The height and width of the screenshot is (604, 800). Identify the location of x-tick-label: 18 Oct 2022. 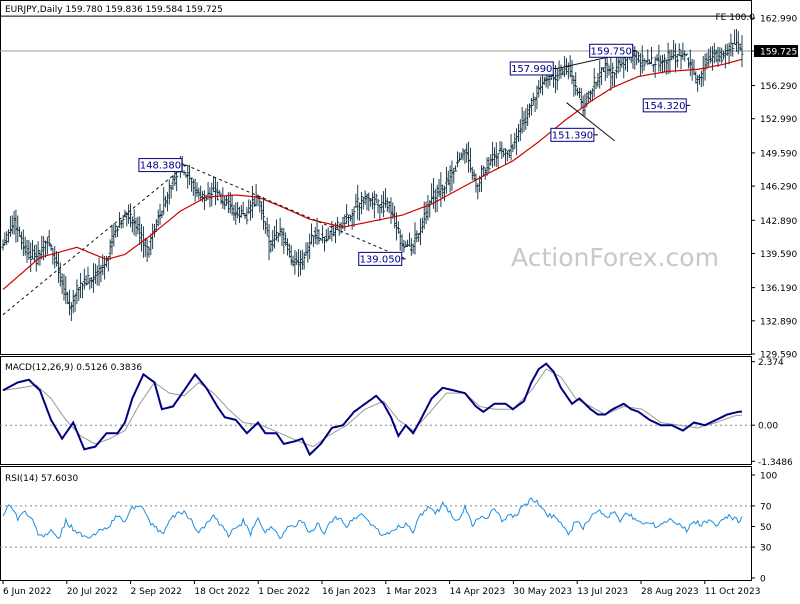
(222, 592).